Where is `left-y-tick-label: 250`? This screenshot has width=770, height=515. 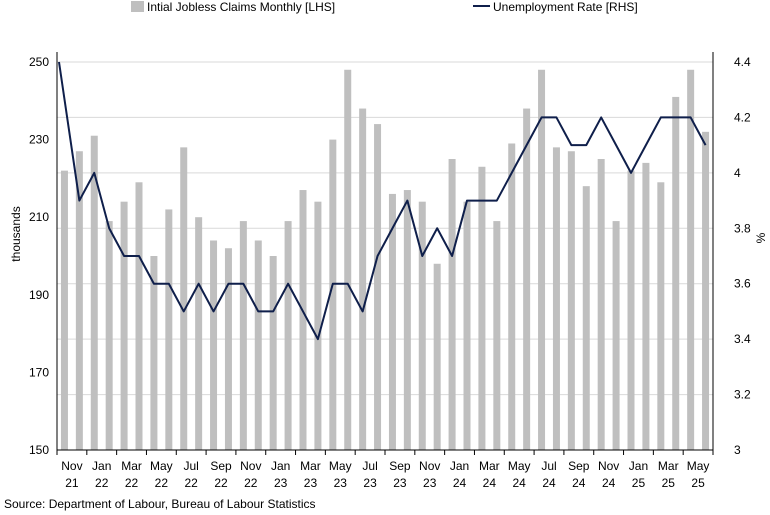 left-y-tick-label: 250 is located at coordinates (39, 62).